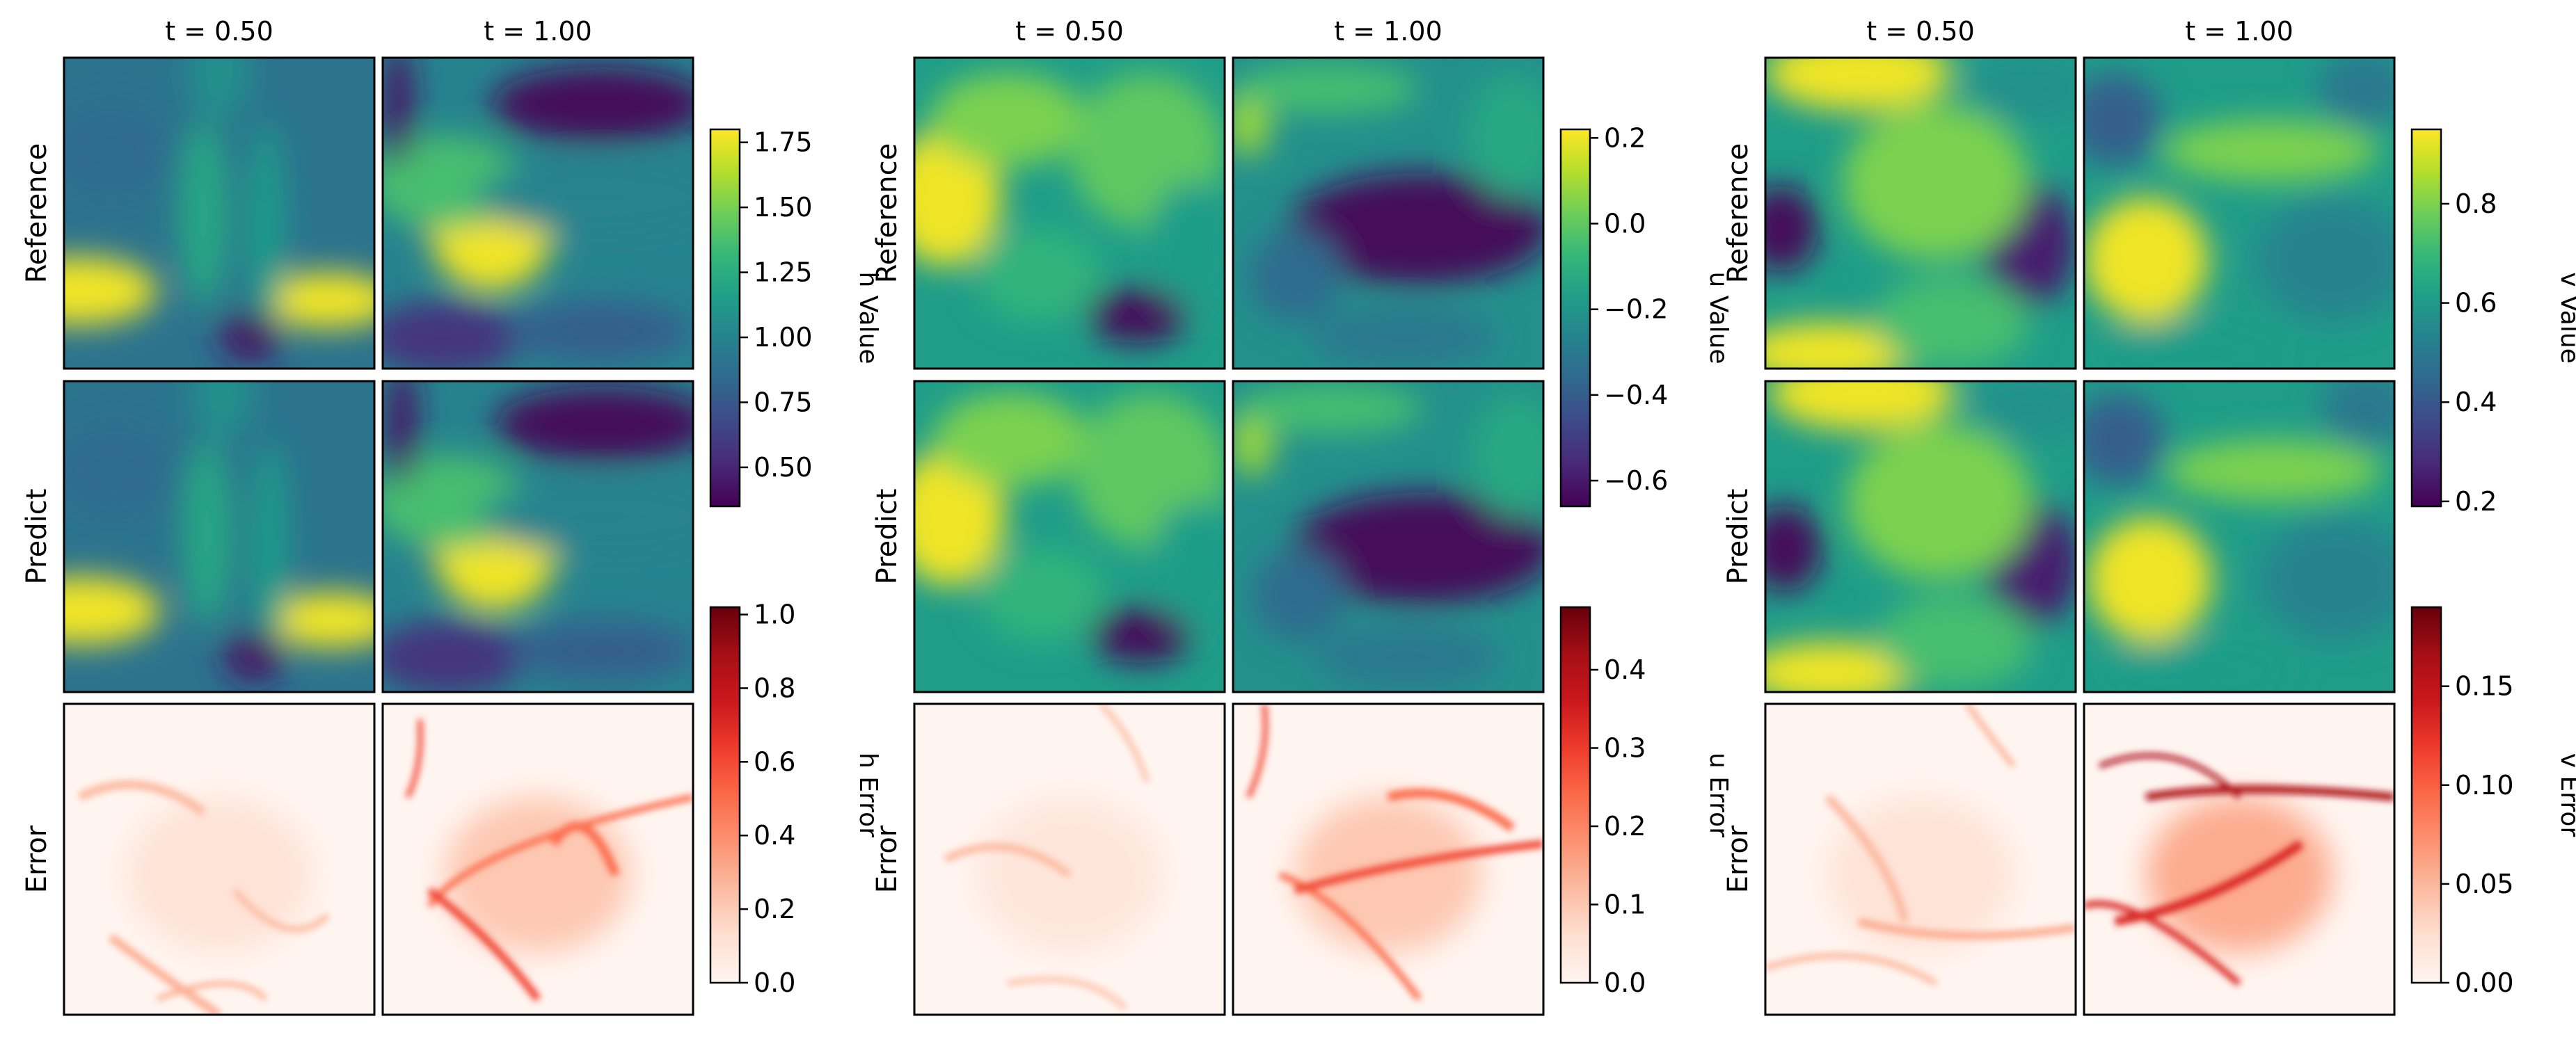 The image size is (2576, 1037). I want to click on colorbar-tick-label: −0.6, so click(1636, 480).